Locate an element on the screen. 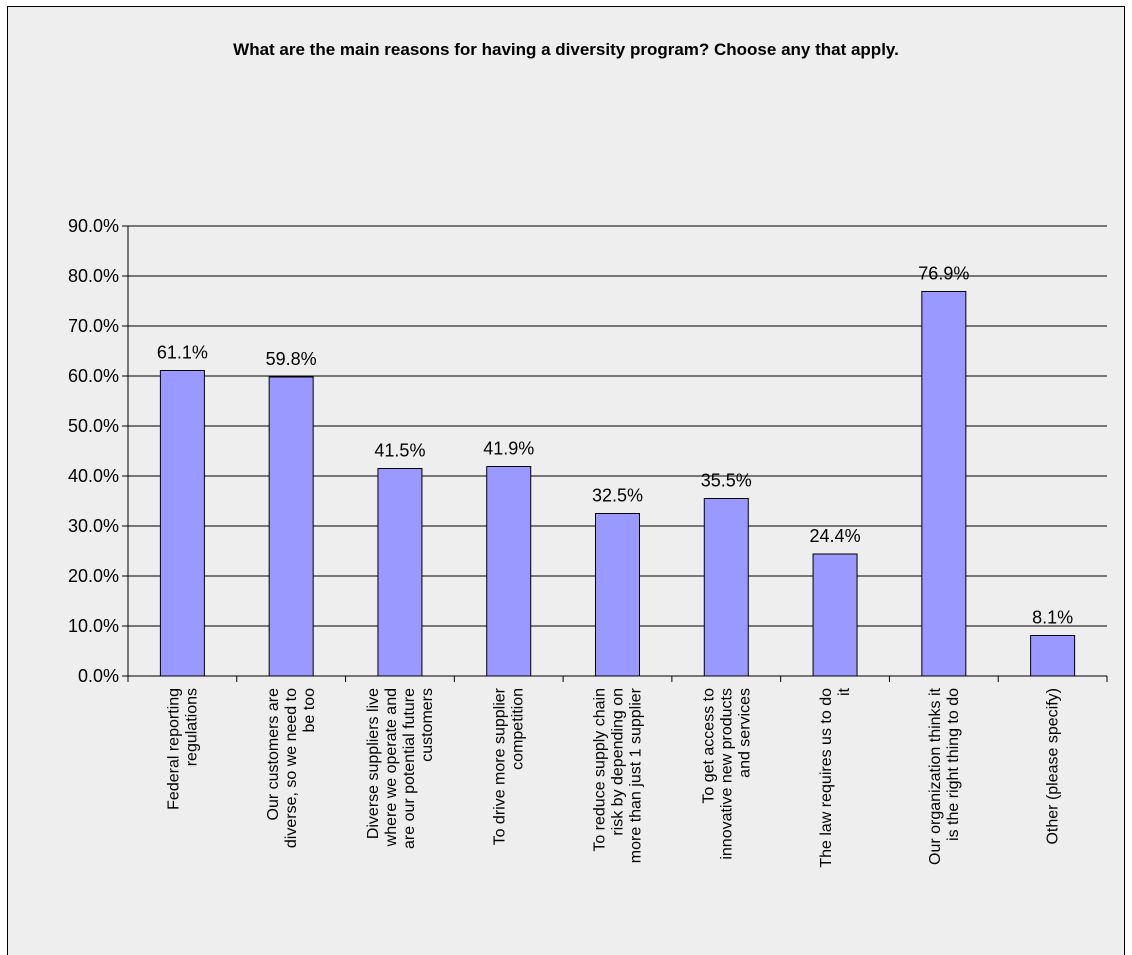  data-label: 76.9% is located at coordinates (943, 274).